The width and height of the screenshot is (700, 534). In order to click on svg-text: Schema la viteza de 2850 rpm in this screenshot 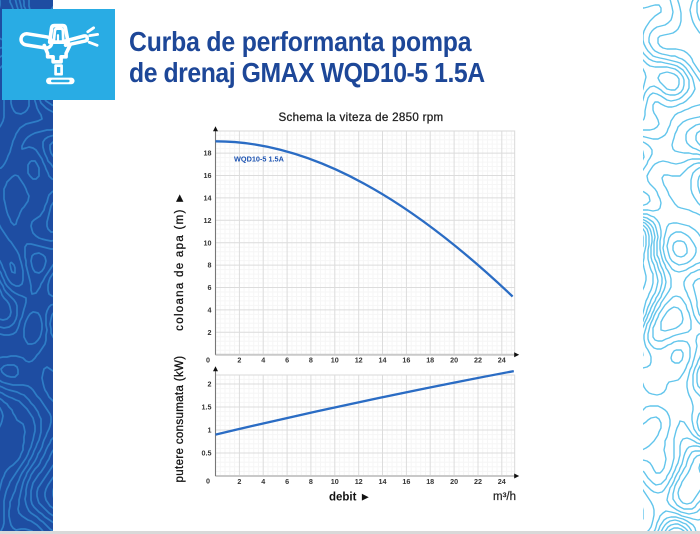, I will do `click(360, 117)`.